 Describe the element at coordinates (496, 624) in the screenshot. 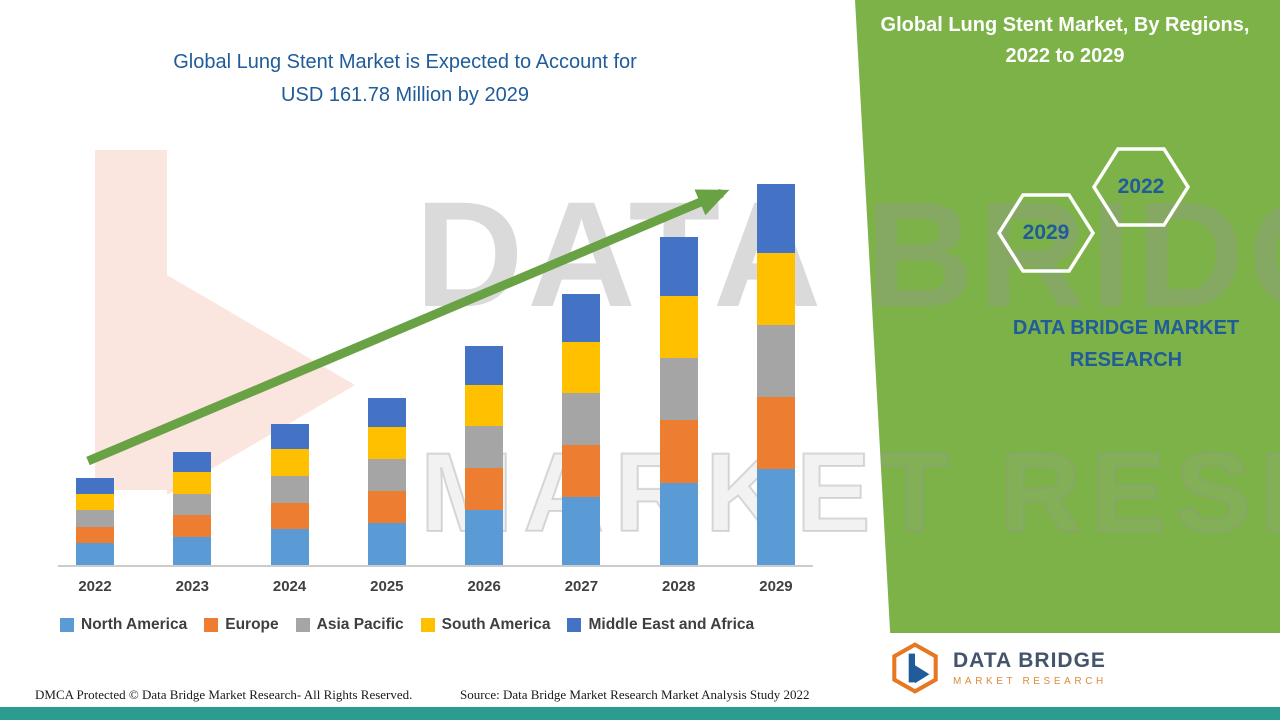

I see `legend-label: South America` at that location.